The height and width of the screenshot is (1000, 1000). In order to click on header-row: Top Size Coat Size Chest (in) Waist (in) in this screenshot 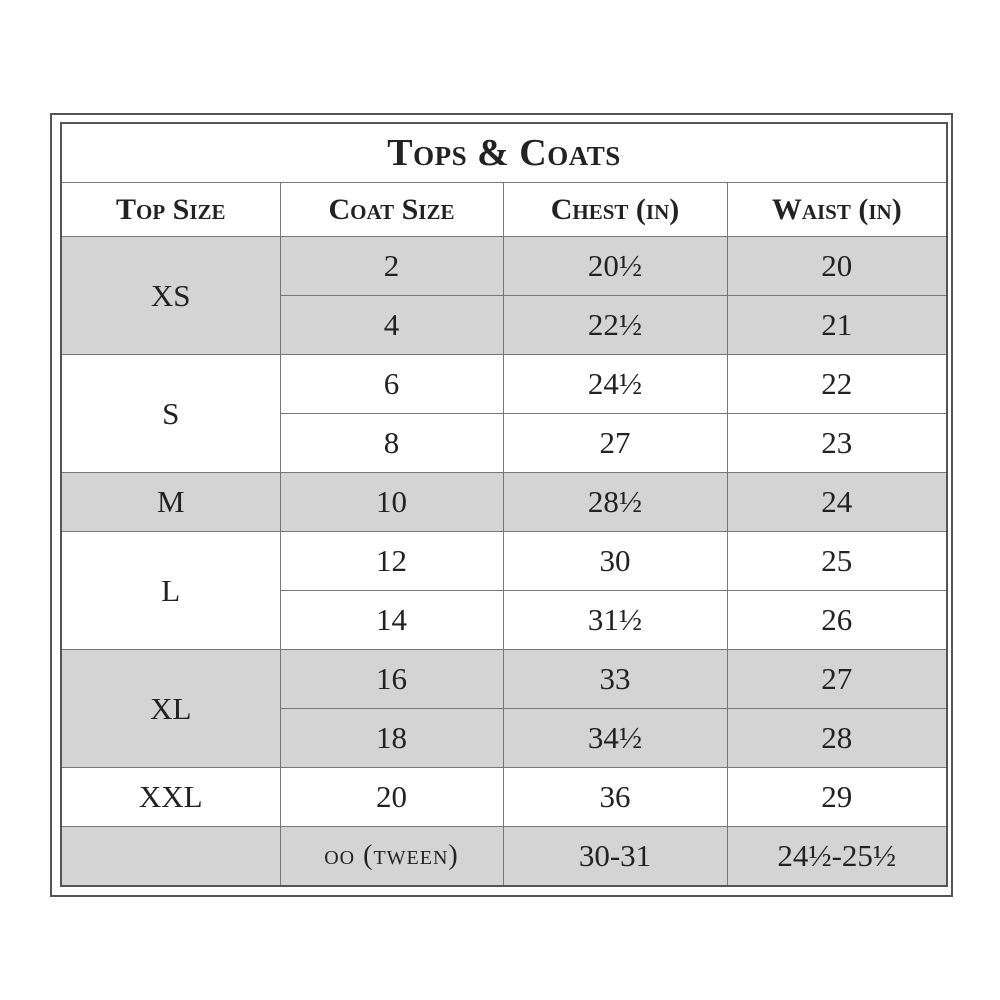, I will do `click(504, 209)`.